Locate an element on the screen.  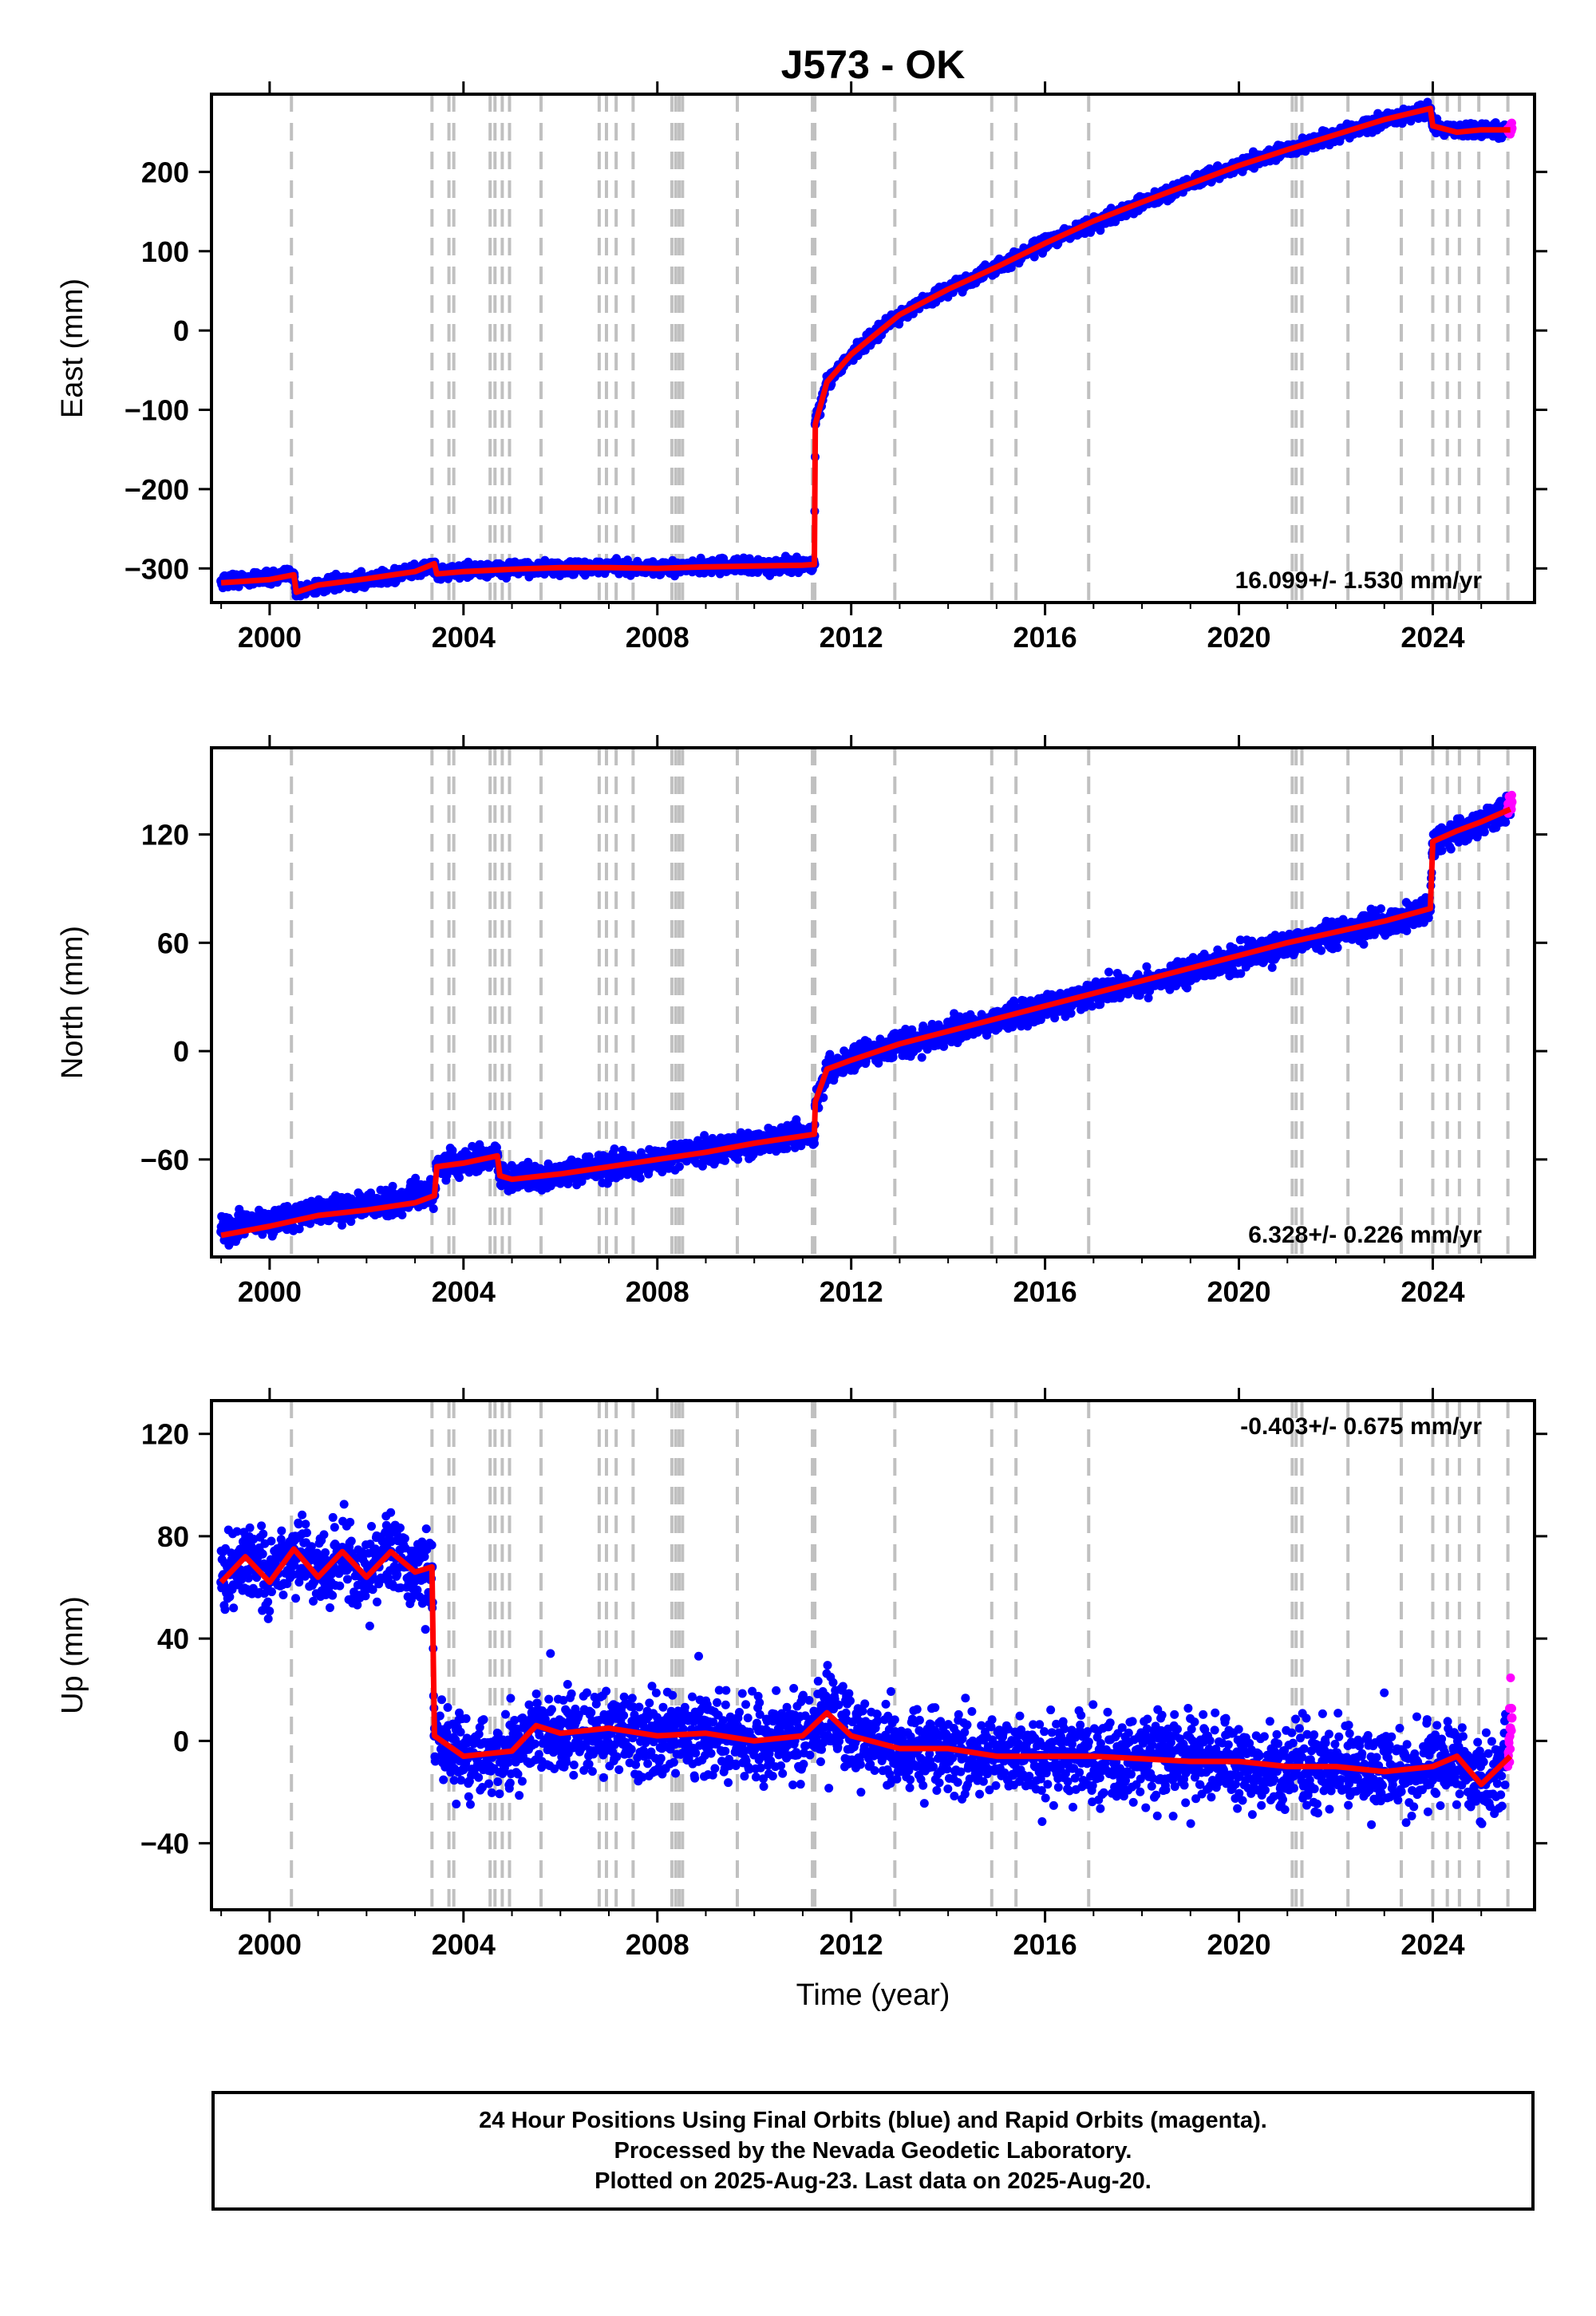
east-rate-annotation: 16.099+/- 1.530 mm/yr is located at coordinates (1359, 580).